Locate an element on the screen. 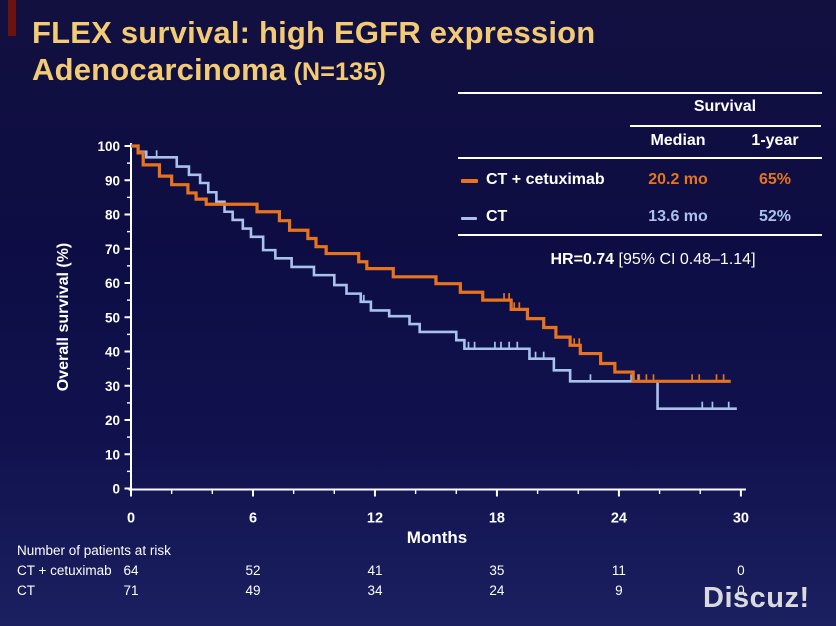 Image resolution: width=836 pixels, height=626 pixels. table-header-survival: Survival is located at coordinates (725, 106).